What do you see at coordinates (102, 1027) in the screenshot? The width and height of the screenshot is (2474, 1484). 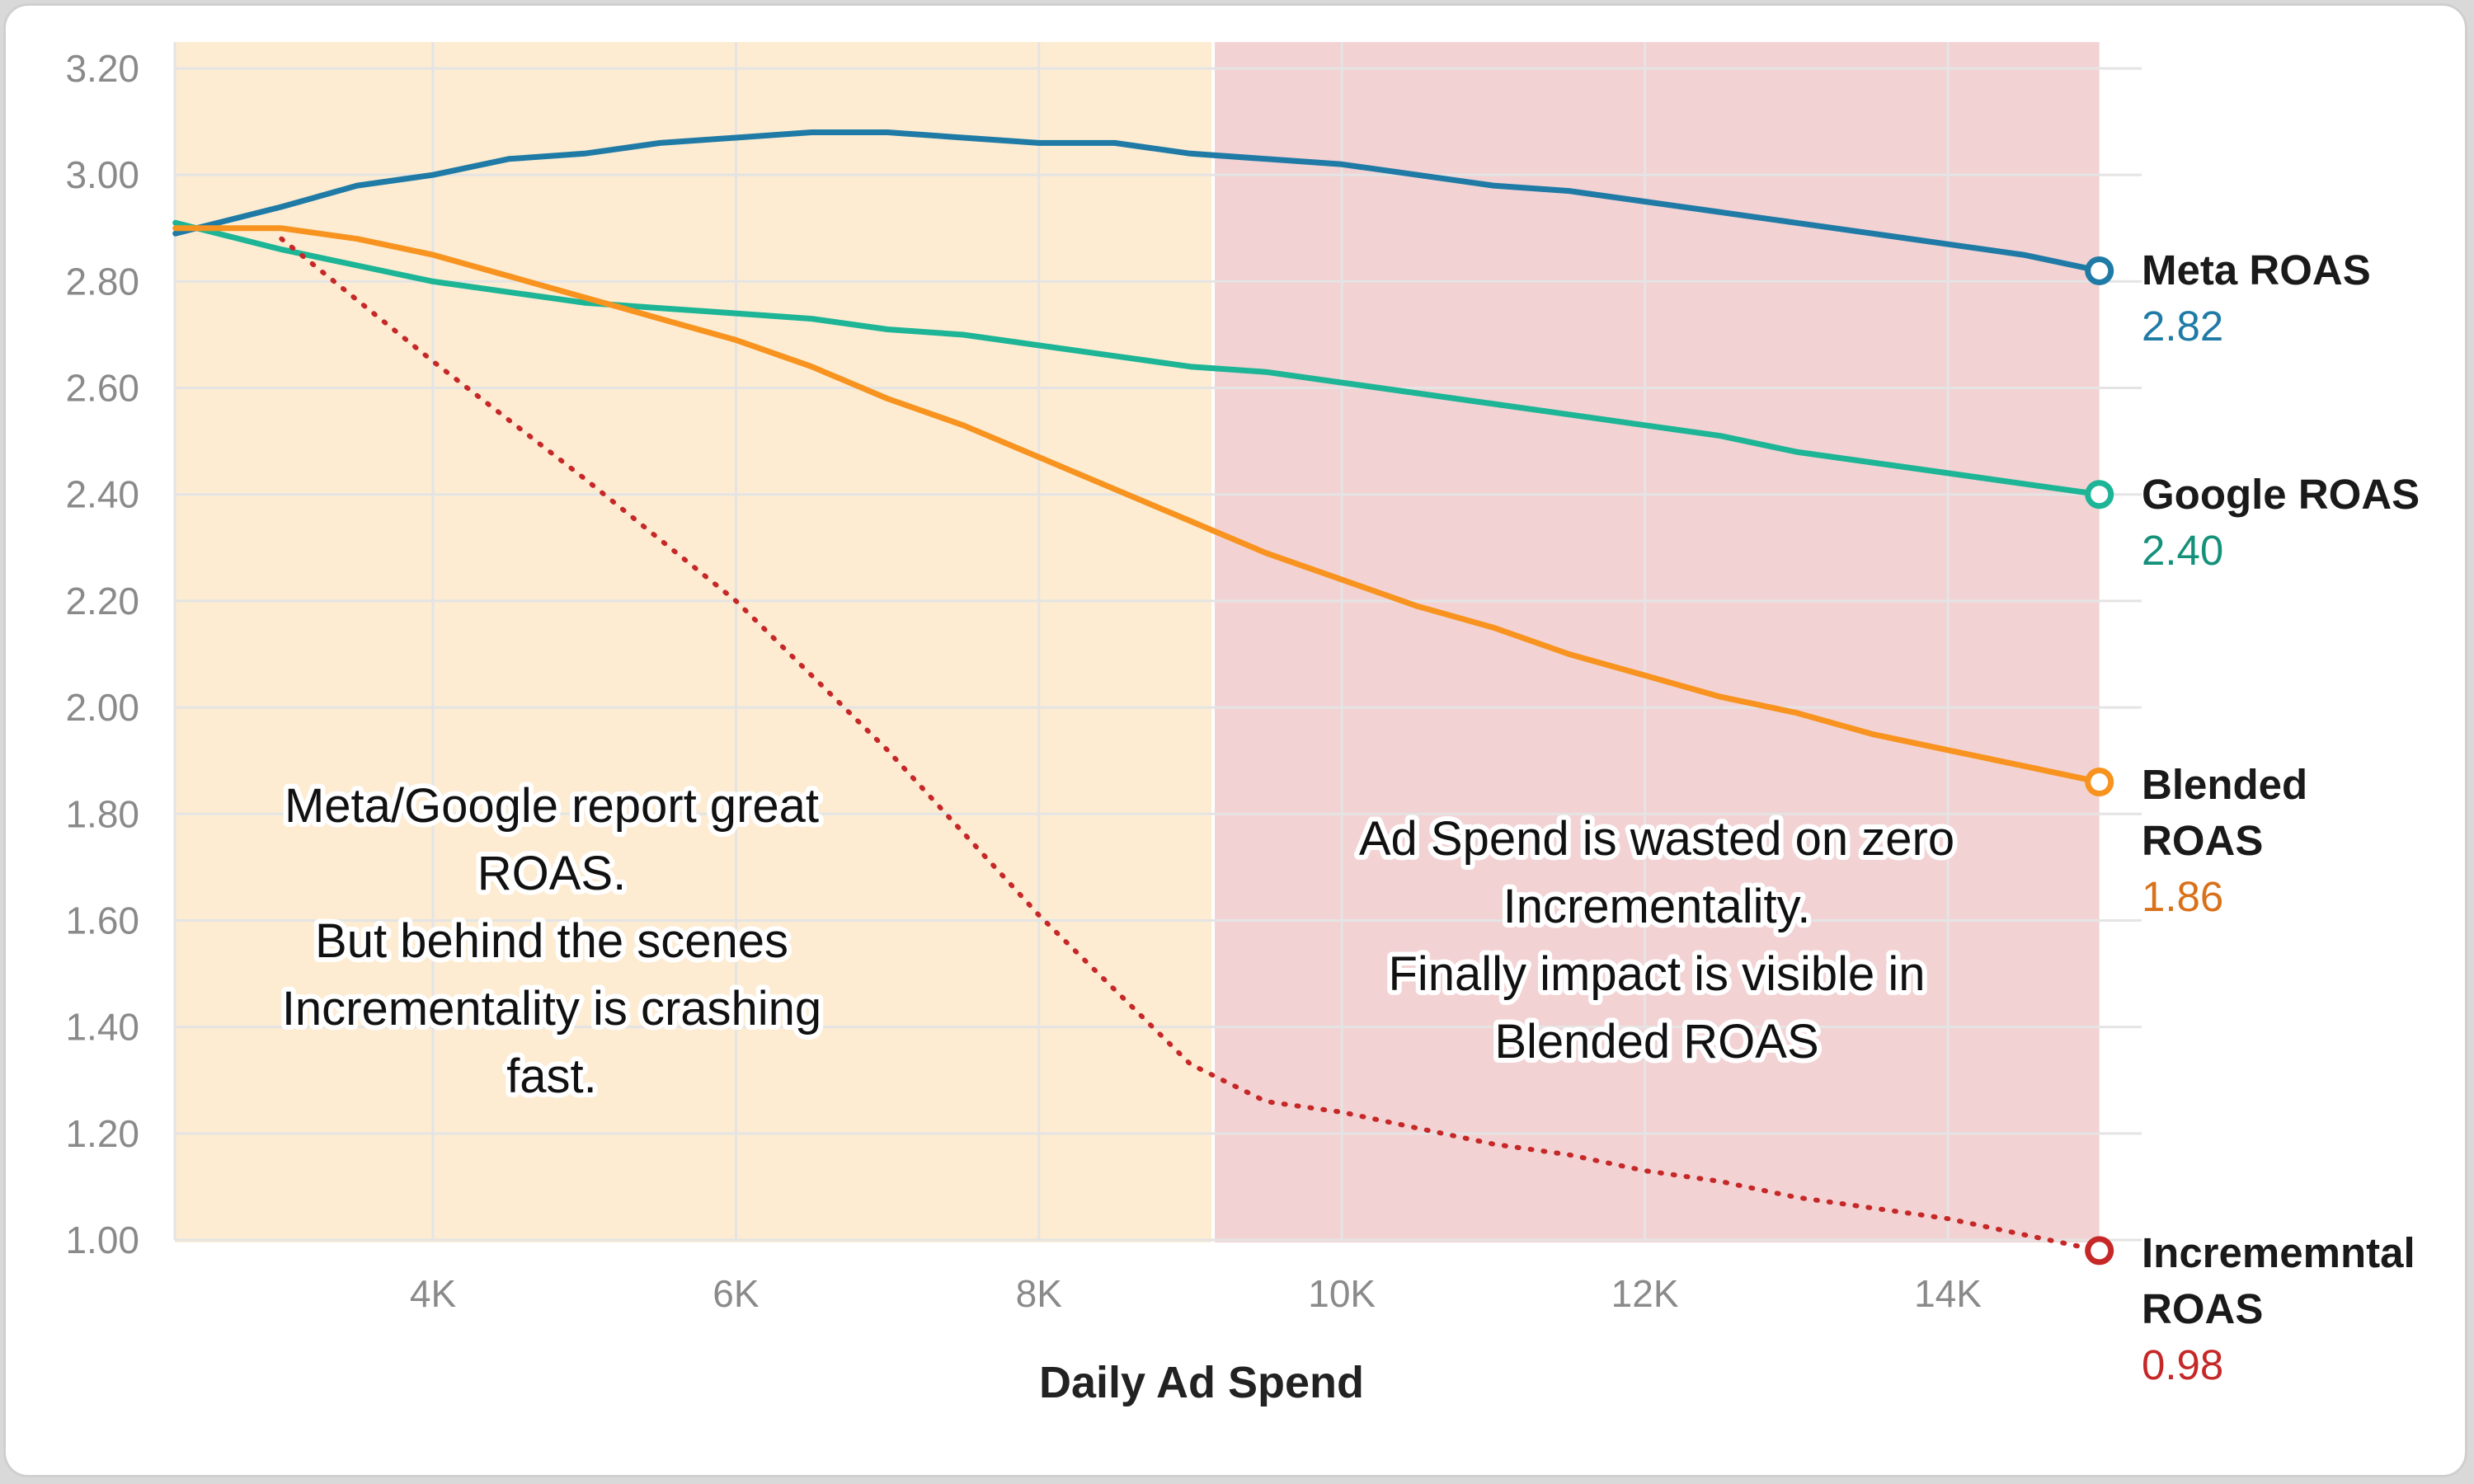 I see `y-tick-label: 1.40` at bounding box center [102, 1027].